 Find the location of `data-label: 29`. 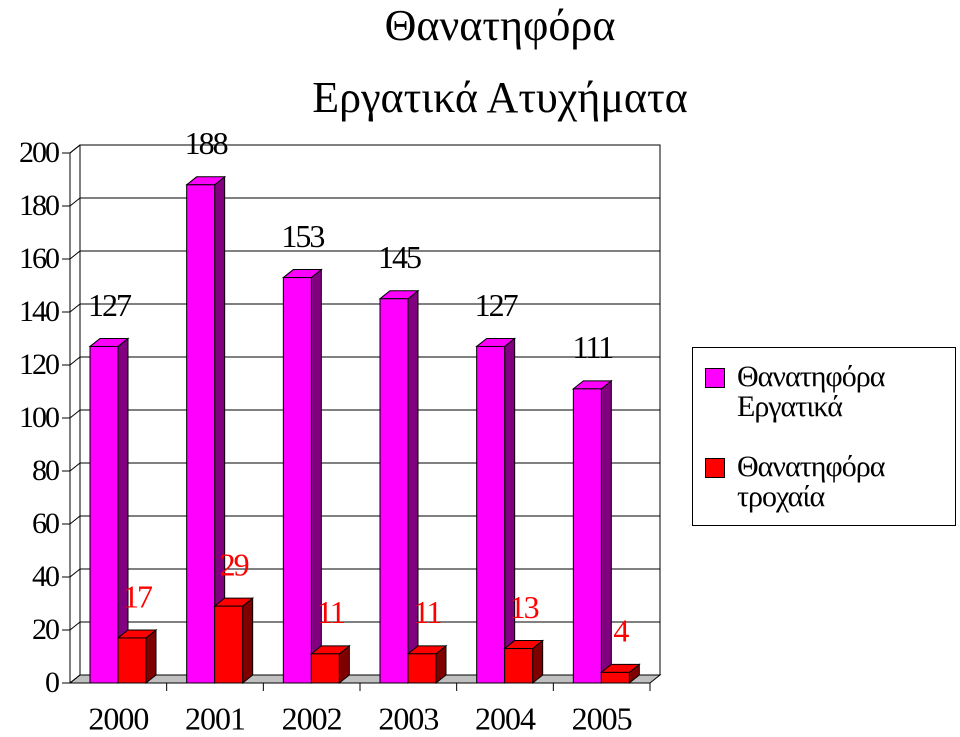

data-label: 29 is located at coordinates (234, 564).